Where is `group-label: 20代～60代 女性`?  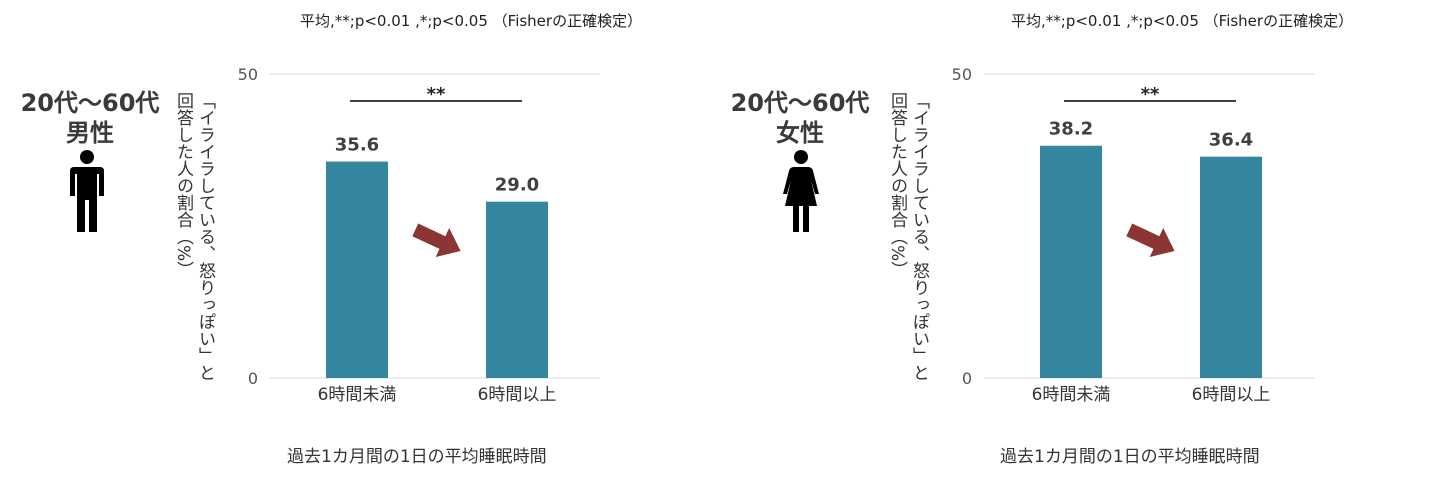 group-label: 20代～60代 女性 is located at coordinates (800, 118).